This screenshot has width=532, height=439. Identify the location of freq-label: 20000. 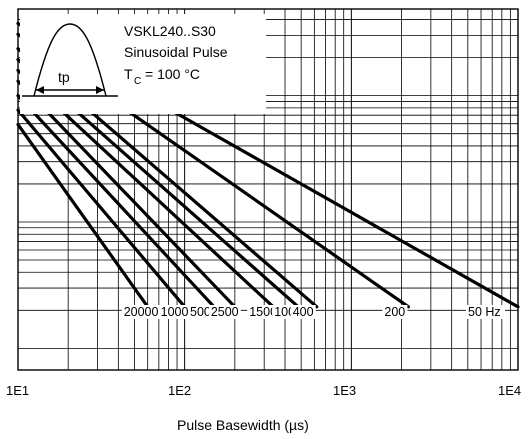
(141, 312).